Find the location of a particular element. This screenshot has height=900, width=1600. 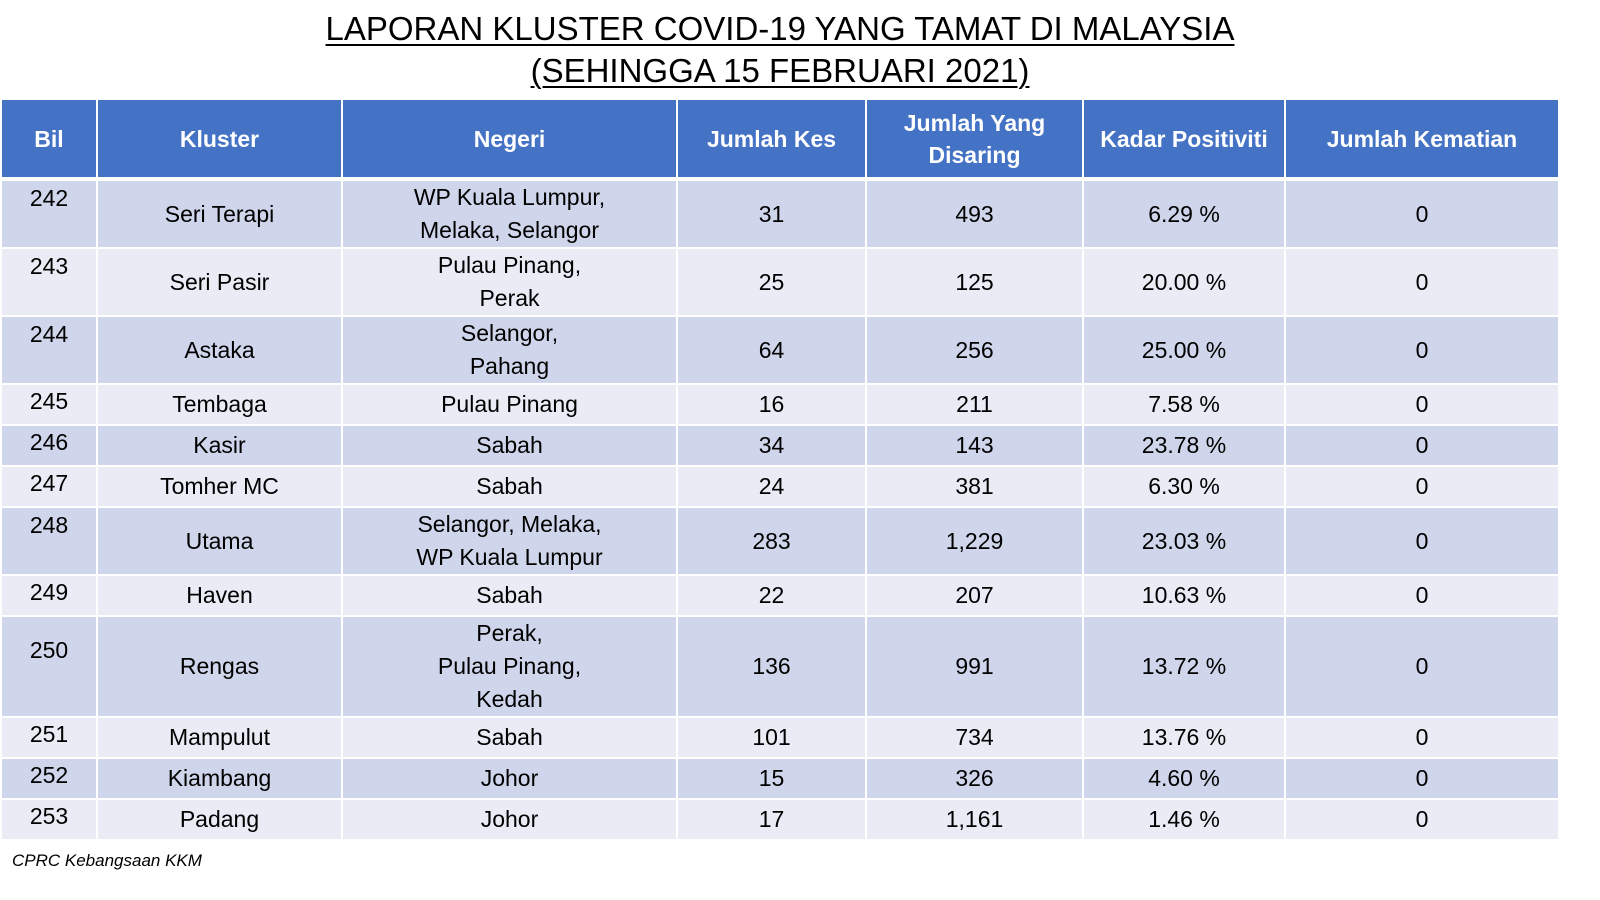

cell-jumlah-kes: 17 is located at coordinates (771, 819).